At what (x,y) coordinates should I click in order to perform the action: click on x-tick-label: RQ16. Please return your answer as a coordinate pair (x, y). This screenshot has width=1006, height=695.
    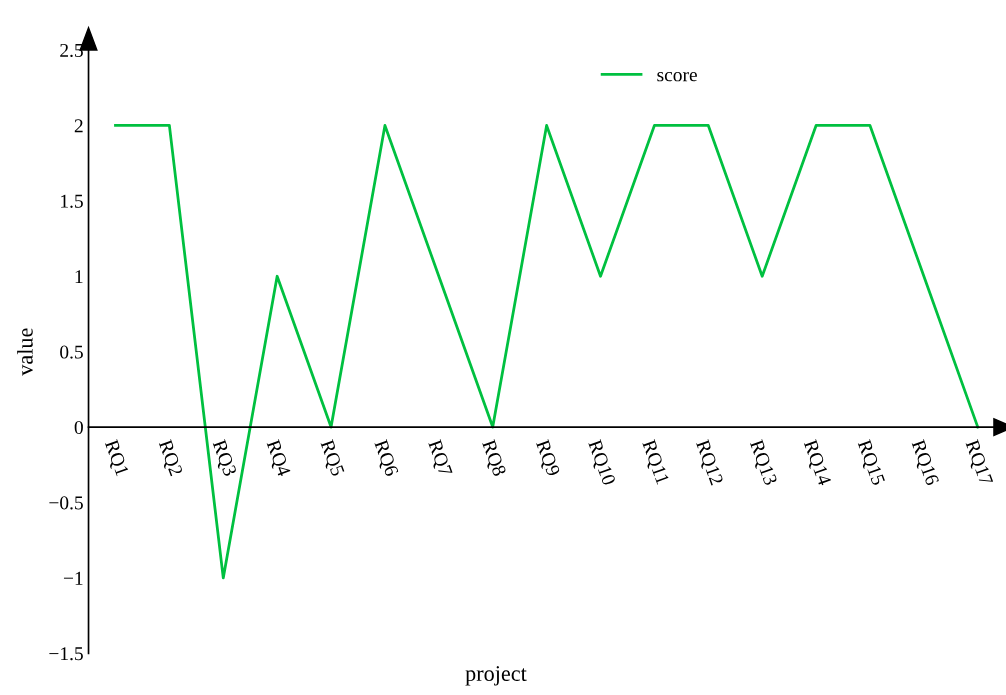
    Looking at the image, I should click on (924, 462).